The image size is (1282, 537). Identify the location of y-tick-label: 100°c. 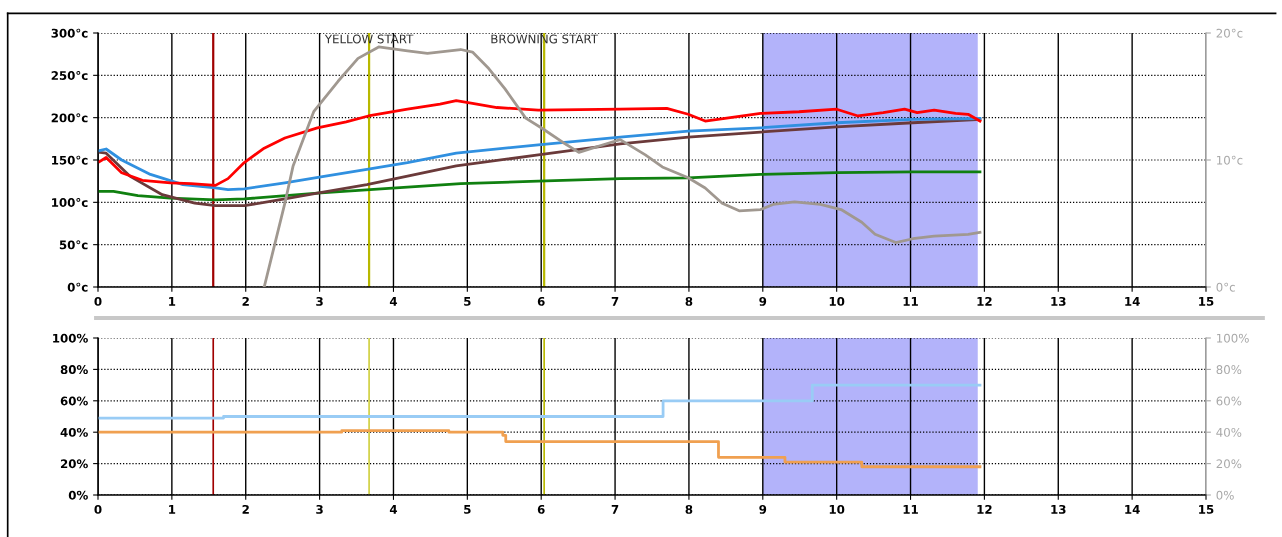
(70, 202).